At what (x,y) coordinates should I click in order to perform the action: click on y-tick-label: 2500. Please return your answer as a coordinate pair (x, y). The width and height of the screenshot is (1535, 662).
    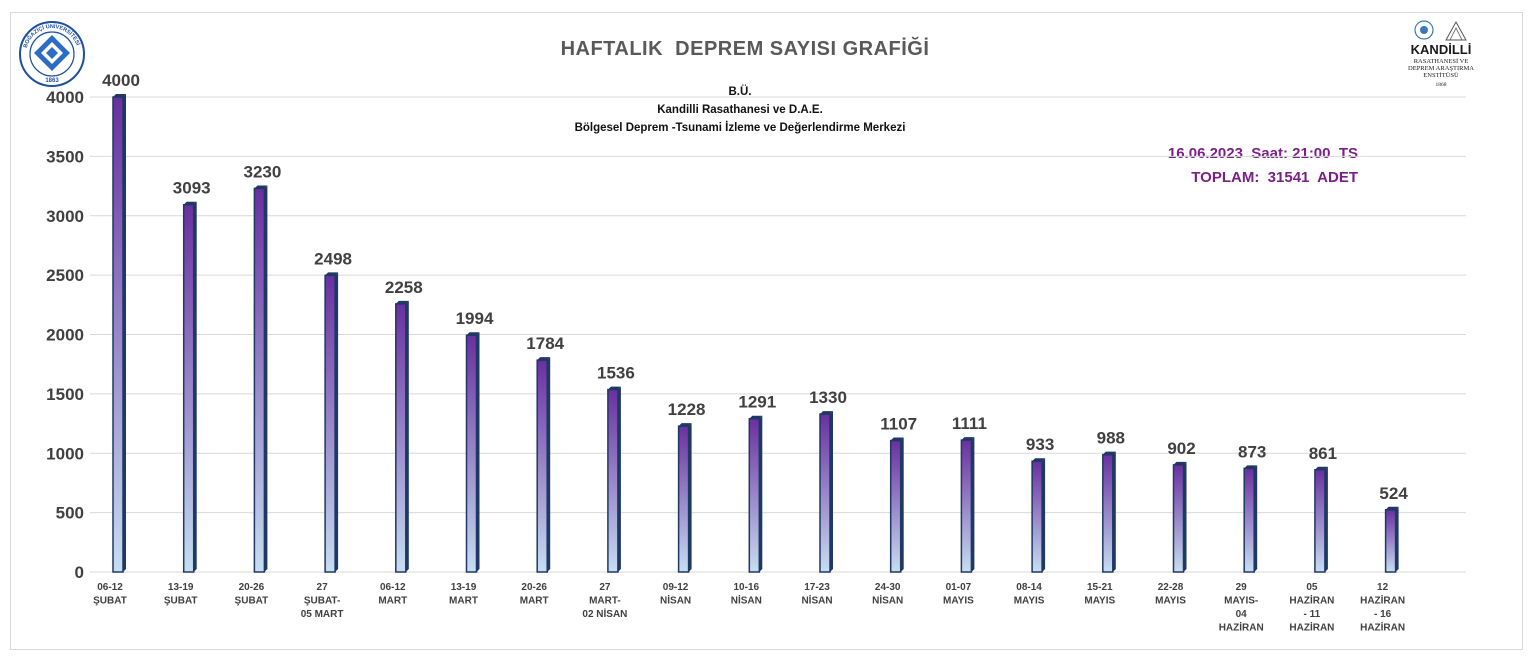
    Looking at the image, I should click on (65, 275).